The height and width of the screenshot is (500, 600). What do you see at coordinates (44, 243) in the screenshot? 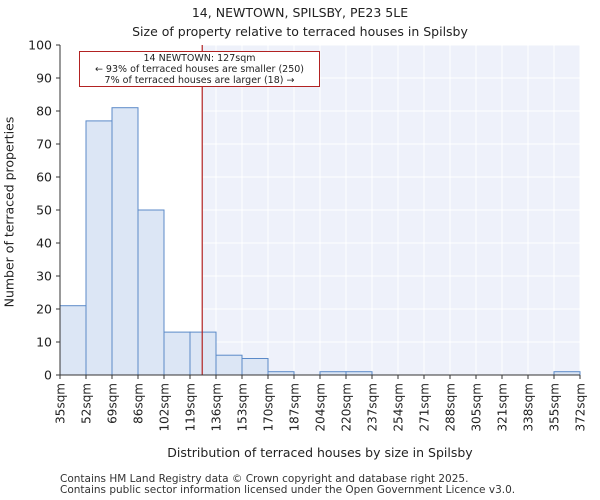
I see `y-tick-label-40: 40` at bounding box center [44, 243].